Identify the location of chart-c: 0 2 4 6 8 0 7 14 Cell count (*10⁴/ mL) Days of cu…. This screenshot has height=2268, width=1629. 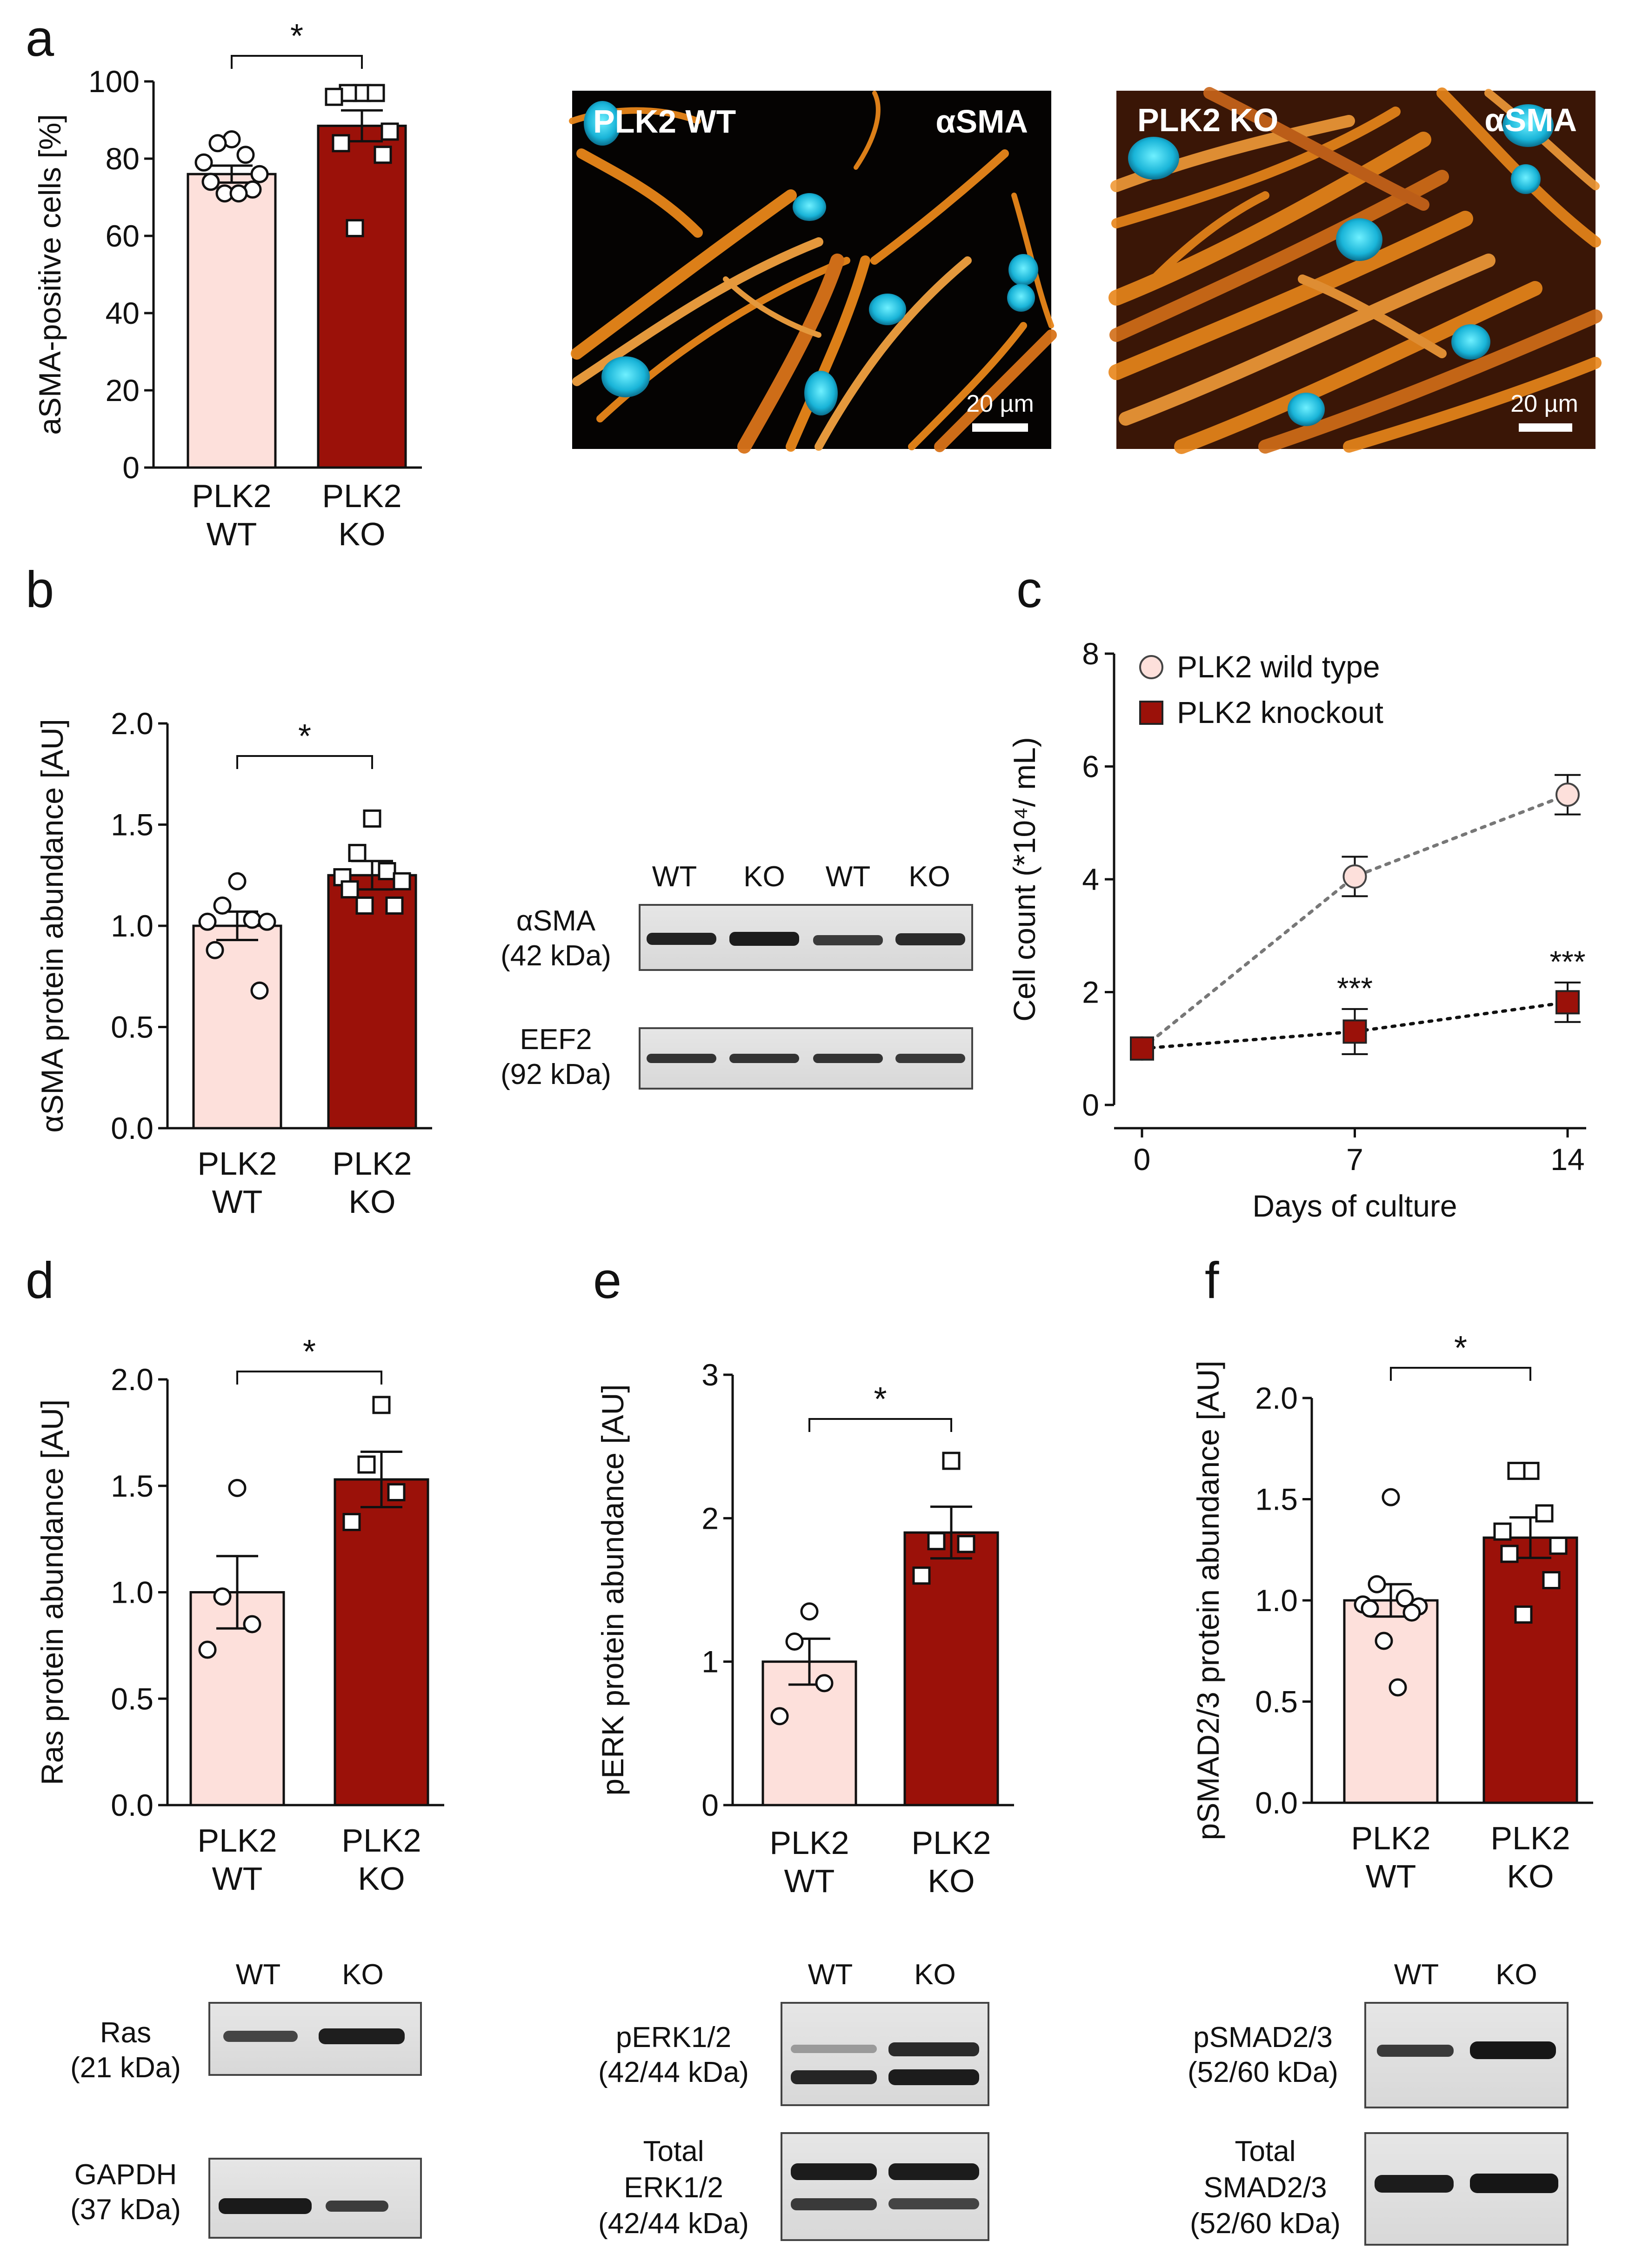
(1296, 929).